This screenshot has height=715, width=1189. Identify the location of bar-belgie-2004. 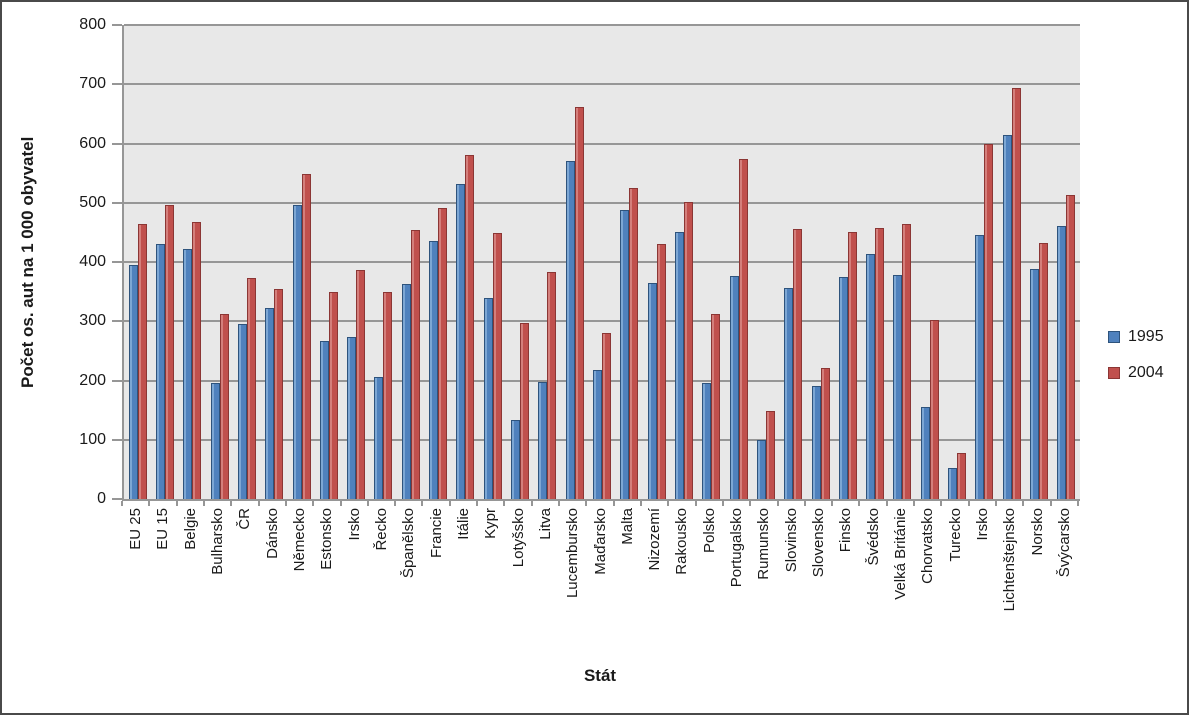
(197, 360).